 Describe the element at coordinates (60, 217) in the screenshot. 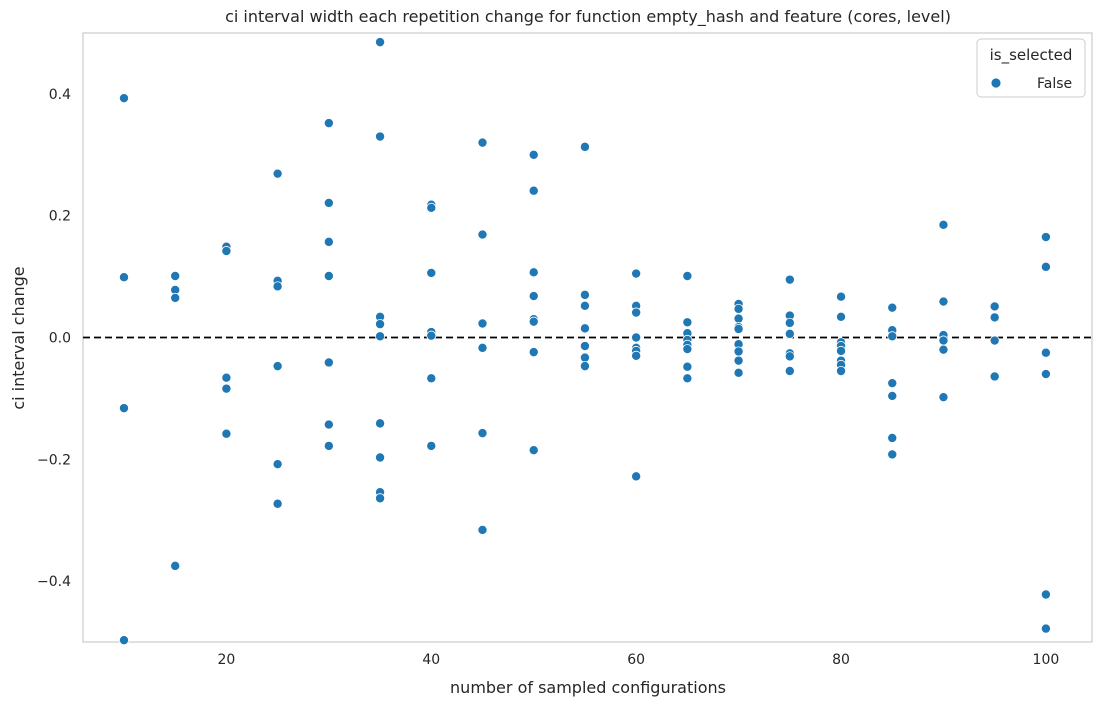

I see `y-tick-label: 0.2` at that location.